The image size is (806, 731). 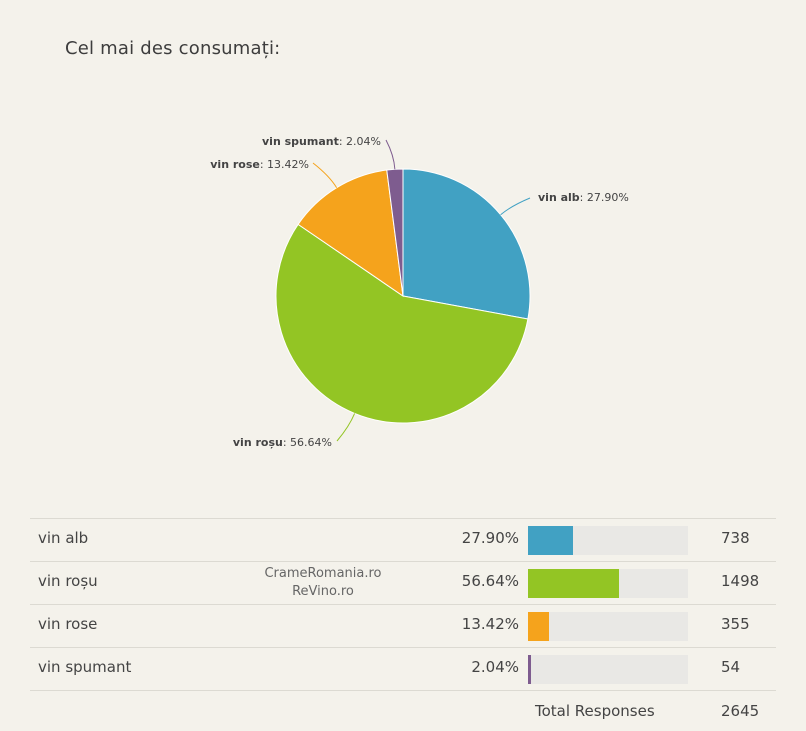 What do you see at coordinates (583, 197) in the screenshot?
I see `pie-label: vin alb: 27.90%` at bounding box center [583, 197].